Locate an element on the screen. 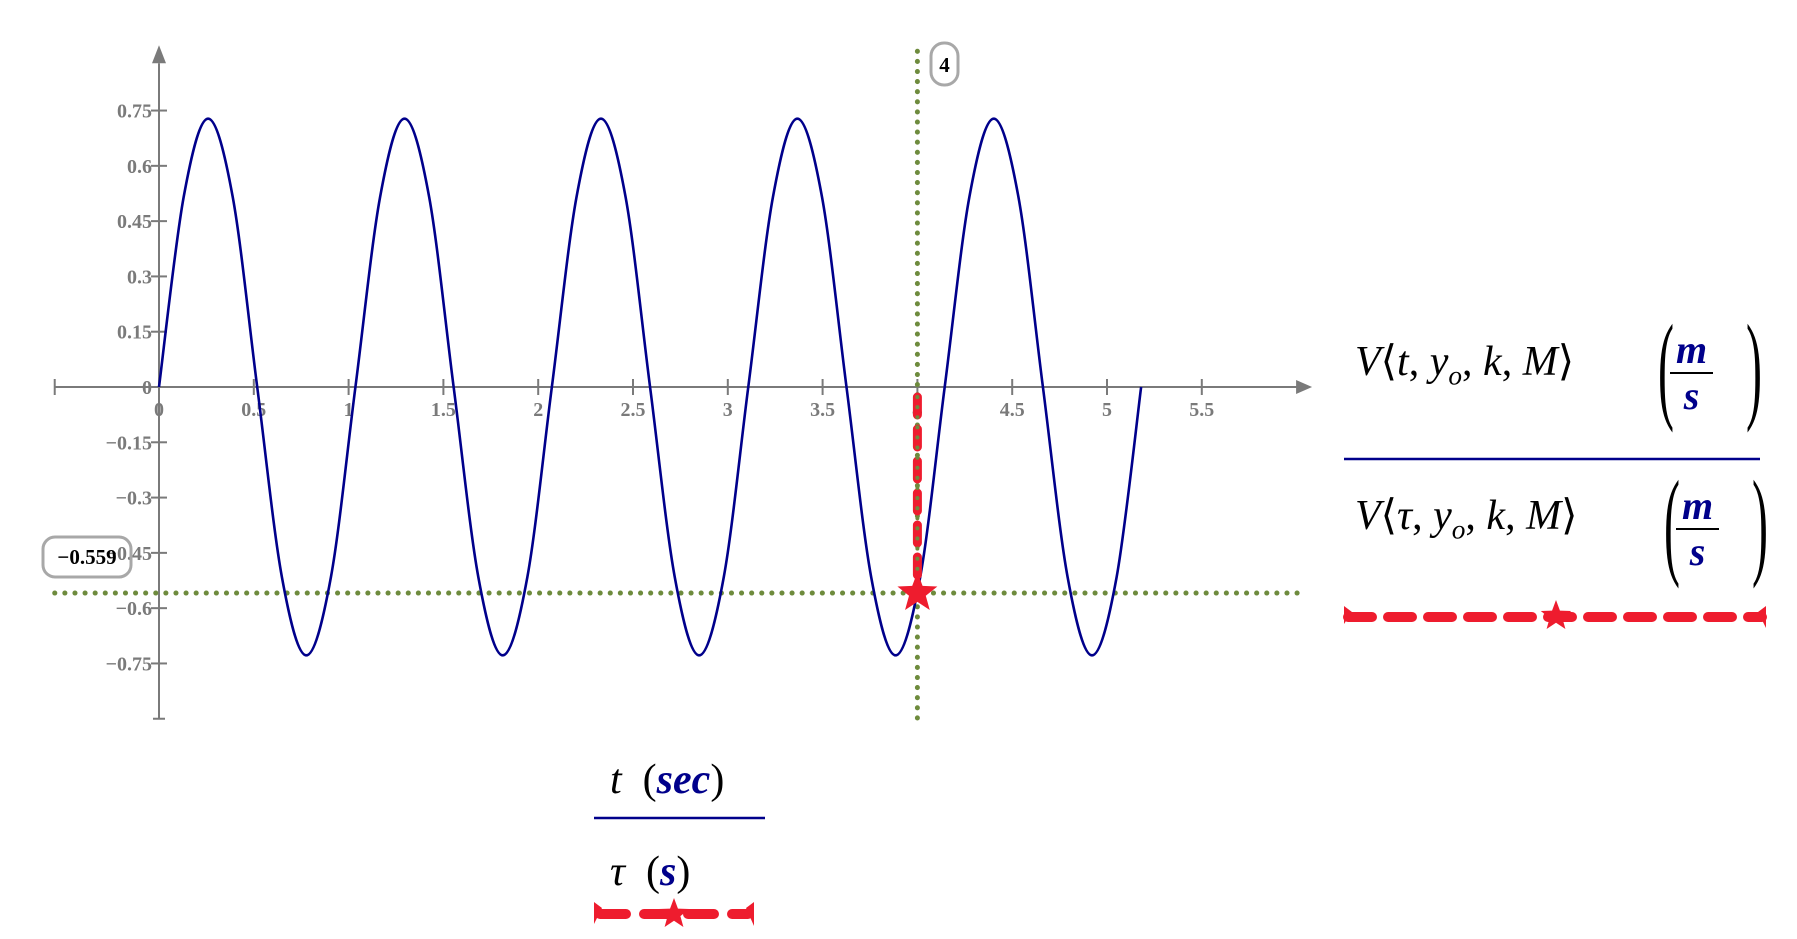  y-legend-star-icon is located at coordinates (1556, 614).